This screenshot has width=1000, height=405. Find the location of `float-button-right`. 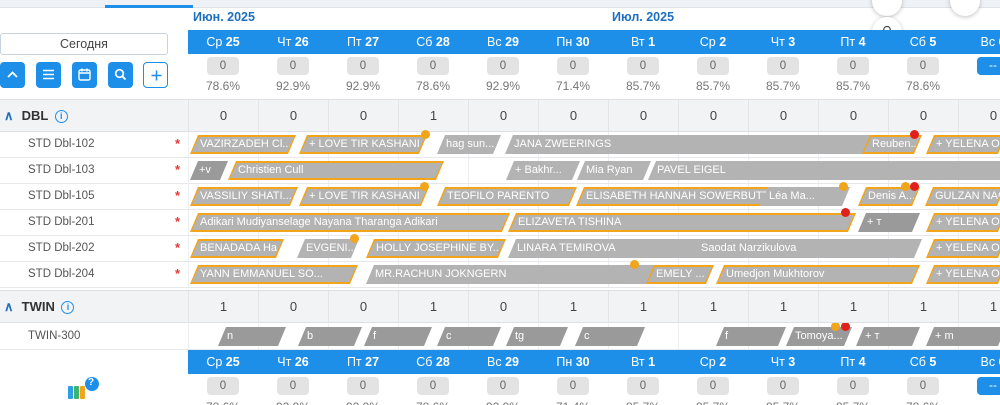

float-button-right is located at coordinates (965, 8).